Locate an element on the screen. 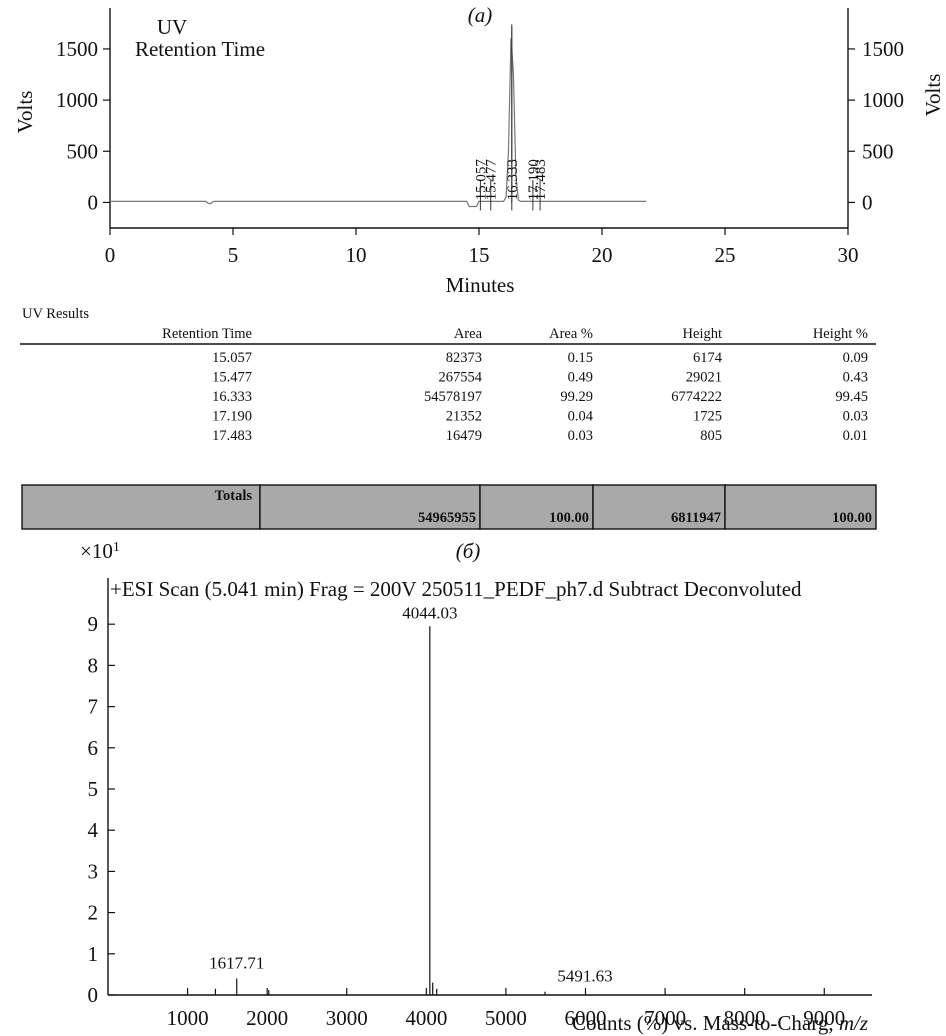  totals-row: Totals 54965955 100.00 6811947 100.00 is located at coordinates (449, 507).